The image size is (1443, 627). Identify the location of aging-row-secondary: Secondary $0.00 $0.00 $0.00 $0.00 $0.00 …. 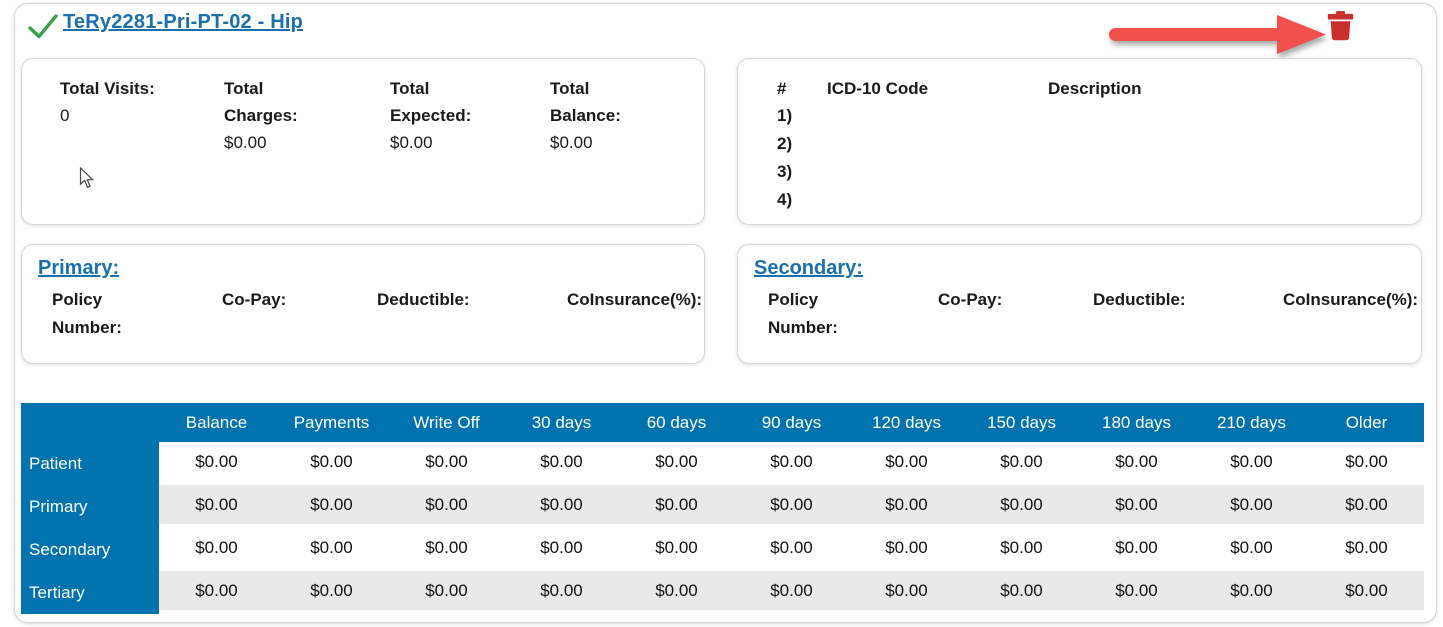
(722, 549).